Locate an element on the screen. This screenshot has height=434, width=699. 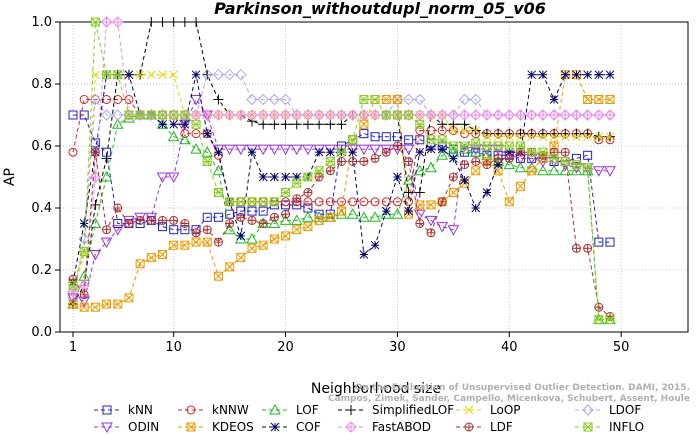
legend-item-knn: kNN is located at coordinates (123, 410).